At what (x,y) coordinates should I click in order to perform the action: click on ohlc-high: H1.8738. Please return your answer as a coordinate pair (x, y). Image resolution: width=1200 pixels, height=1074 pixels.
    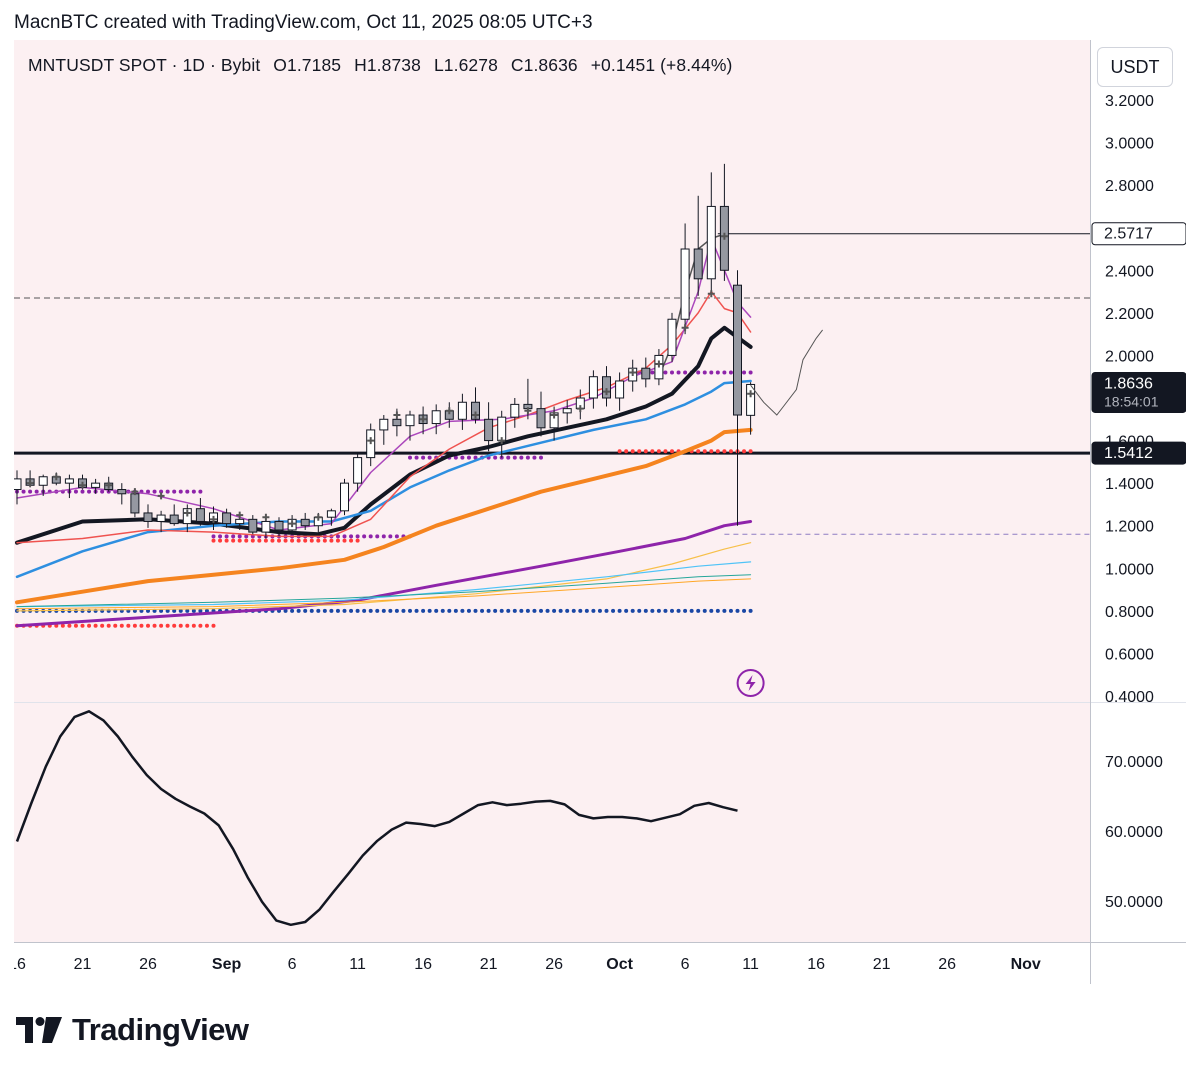
    Looking at the image, I should click on (387, 65).